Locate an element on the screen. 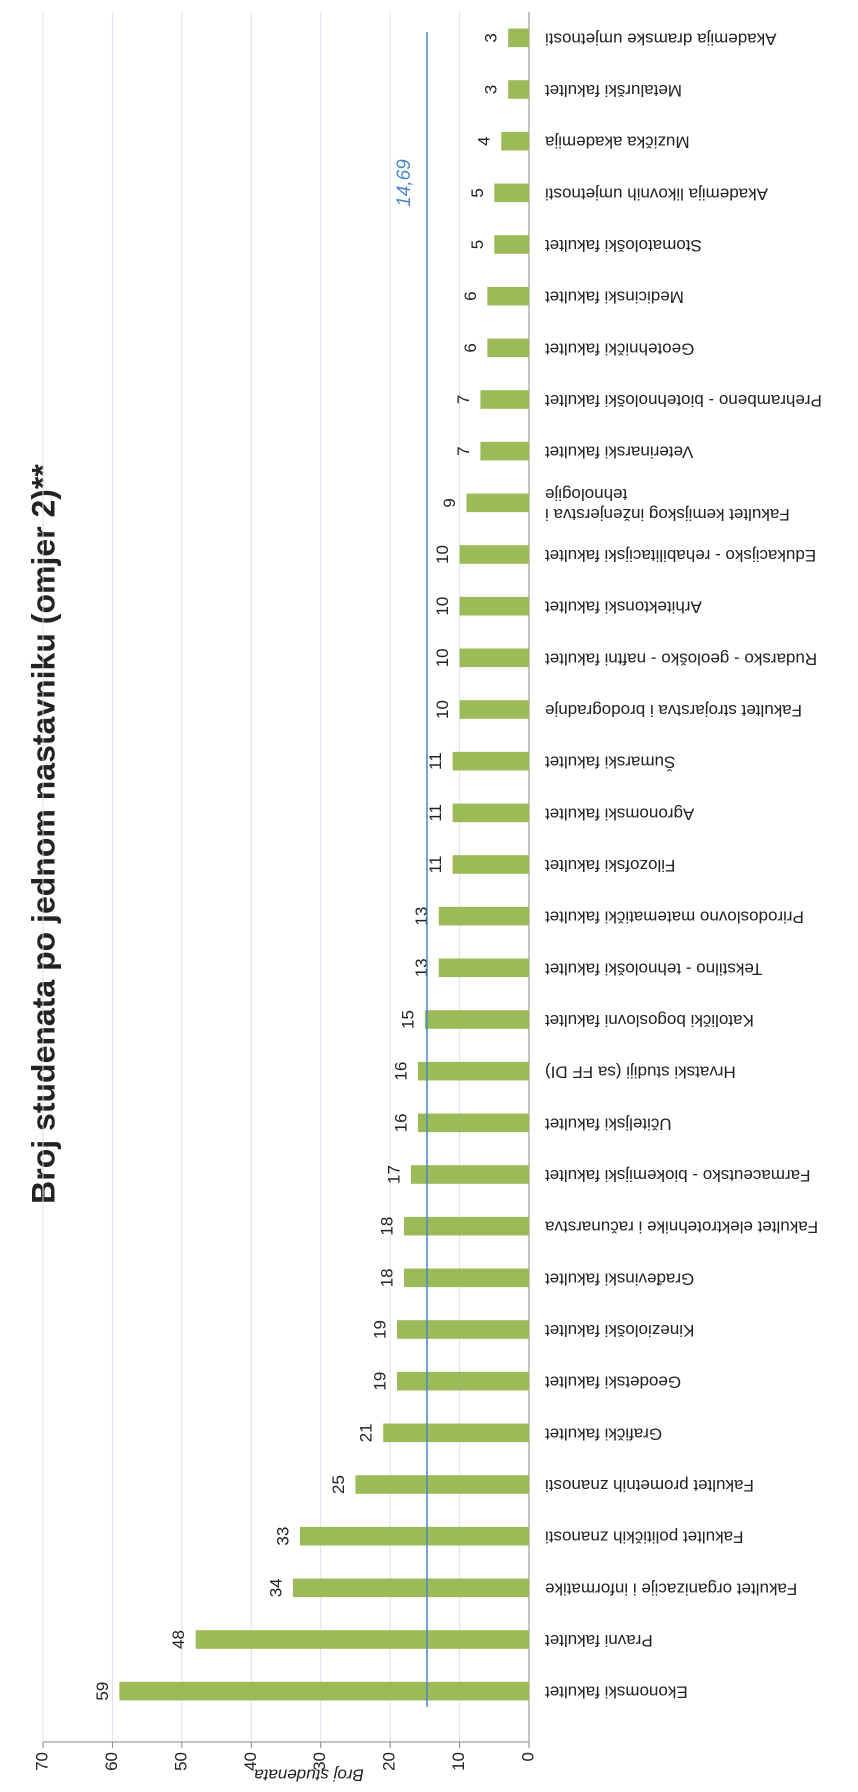  value-label: 15 is located at coordinates (407, 1019).